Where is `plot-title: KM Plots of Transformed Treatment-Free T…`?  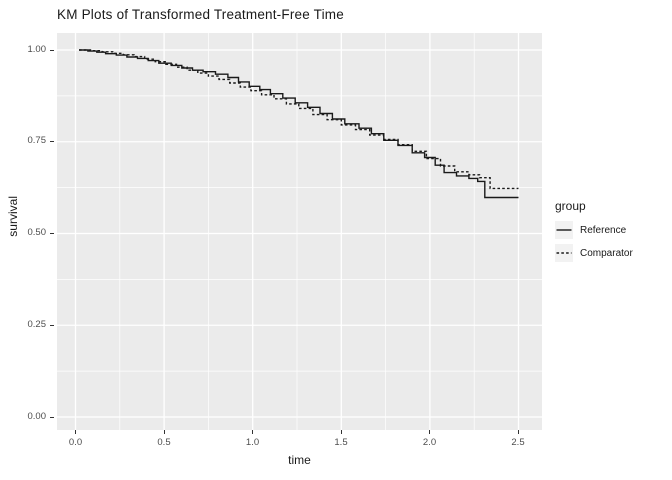
plot-title: KM Plots of Transformed Treatment-Free T… is located at coordinates (200, 14).